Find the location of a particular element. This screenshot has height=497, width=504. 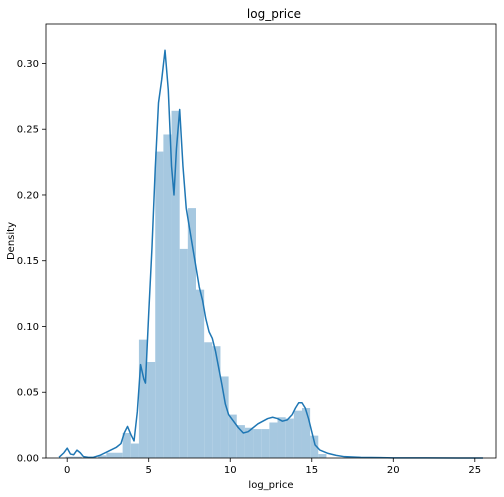

x-tick-label: 0 is located at coordinates (67, 470).